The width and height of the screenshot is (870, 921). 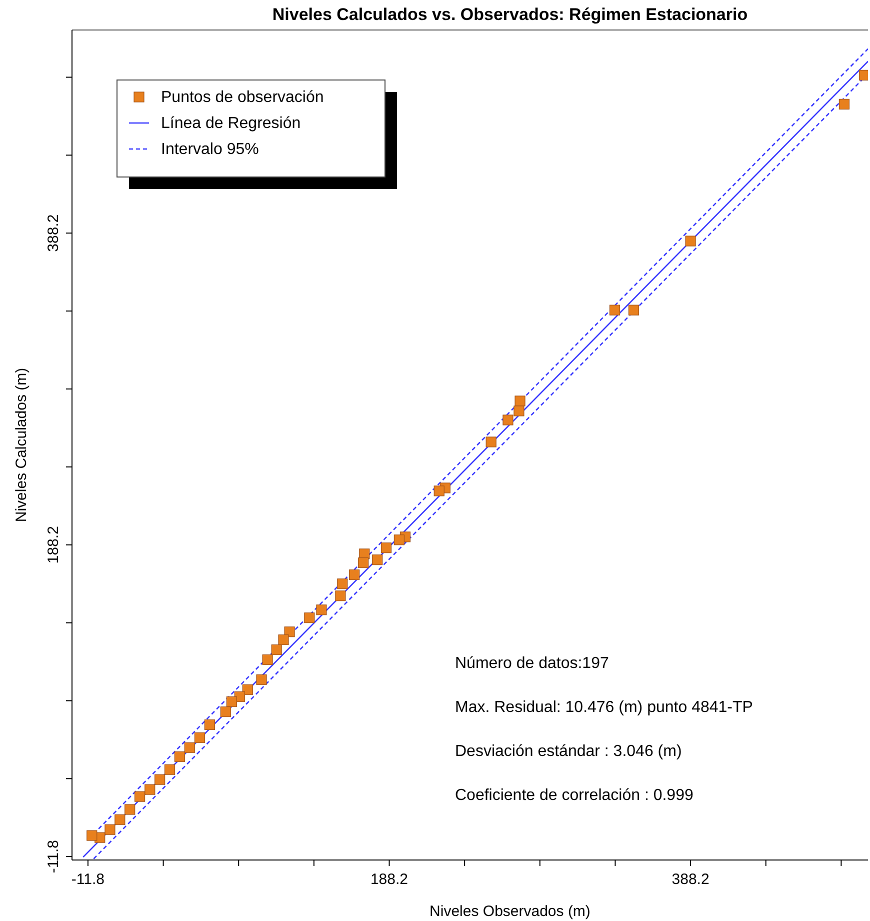 I want to click on annotation: Desviación estándar : 3.046 (m), so click(x=568, y=751).